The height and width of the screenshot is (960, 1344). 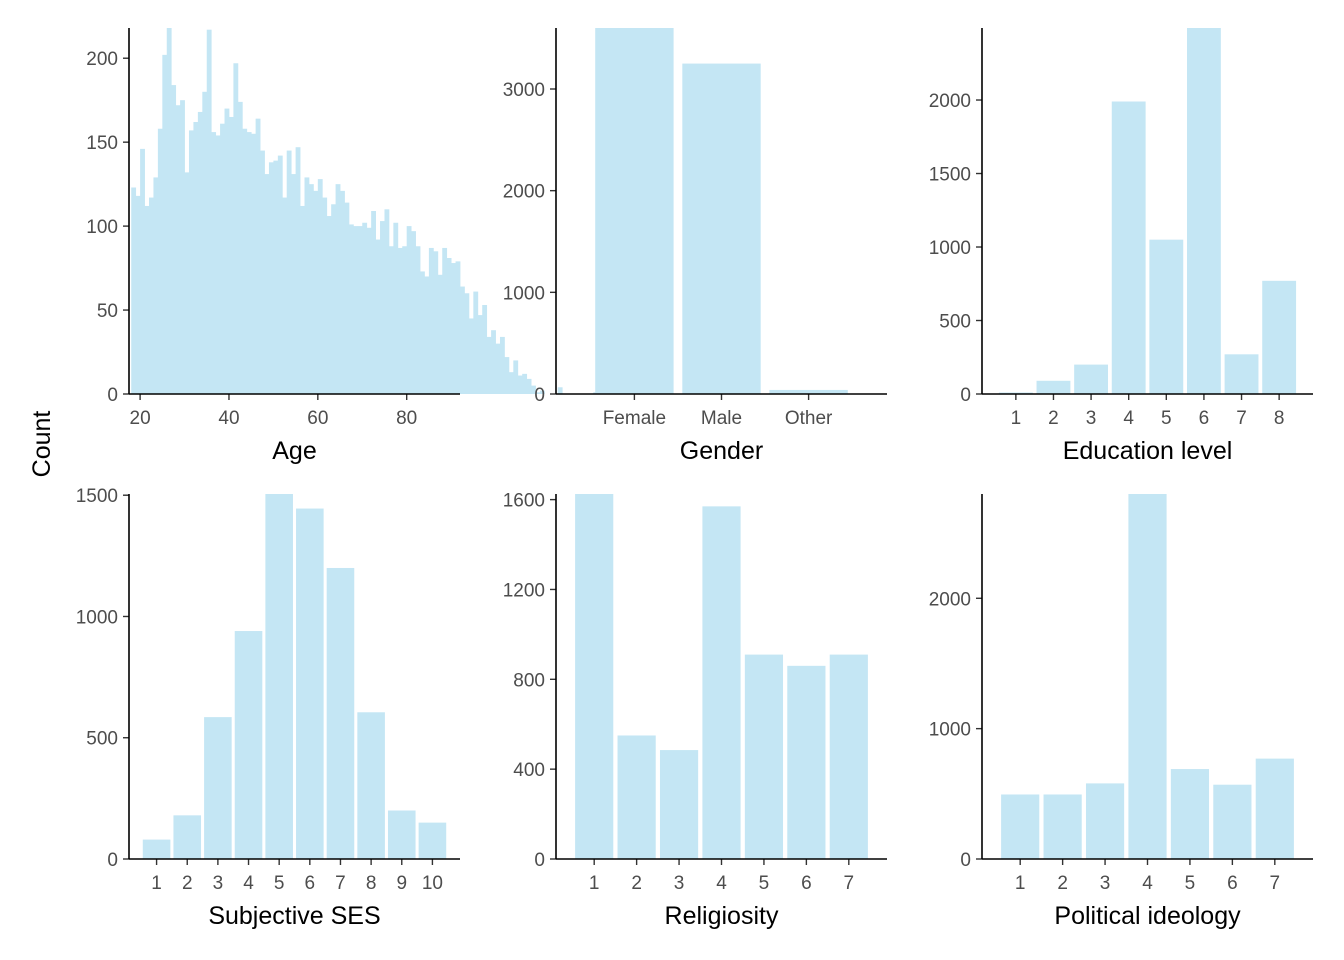 What do you see at coordinates (764, 883) in the screenshot?
I see `chart-5-x-tick-label: 5` at bounding box center [764, 883].